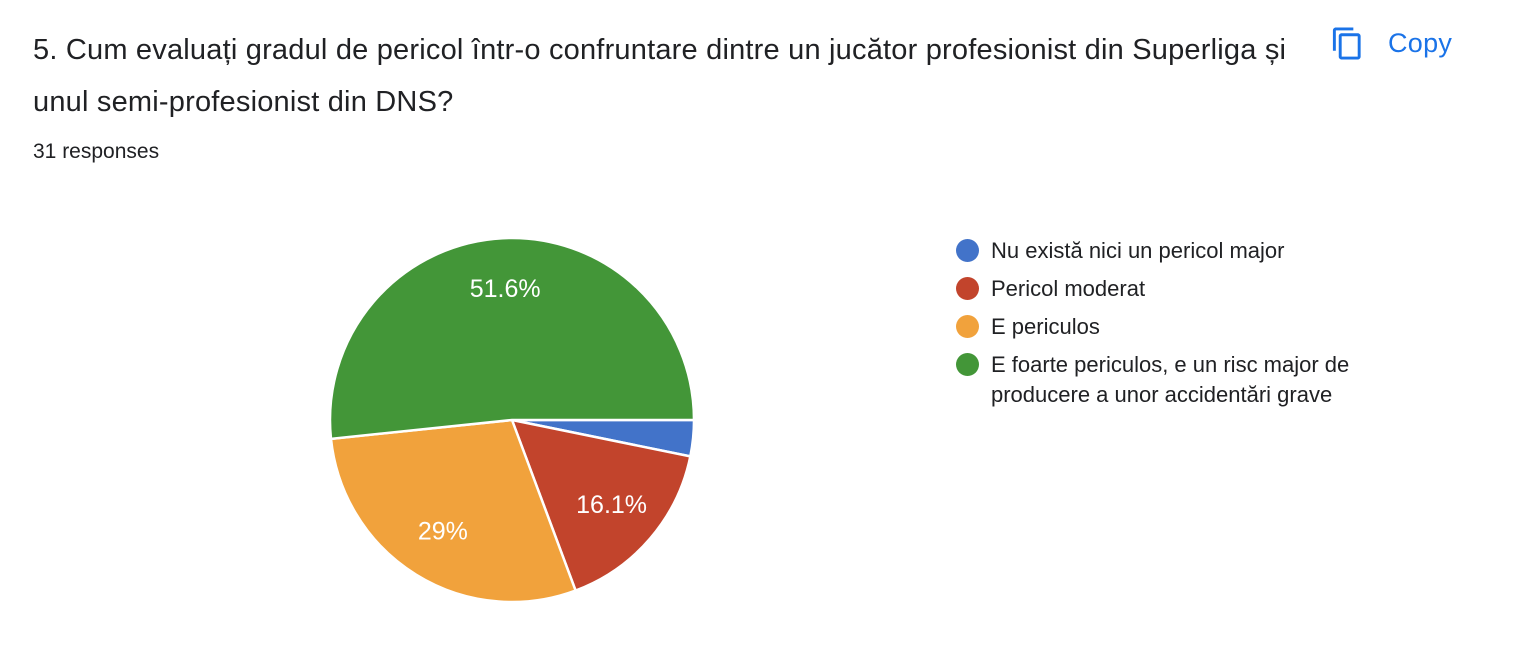 The width and height of the screenshot is (1514, 656). I want to click on legend-item-0: Nu există nici un pericol major, so click(1176, 251).